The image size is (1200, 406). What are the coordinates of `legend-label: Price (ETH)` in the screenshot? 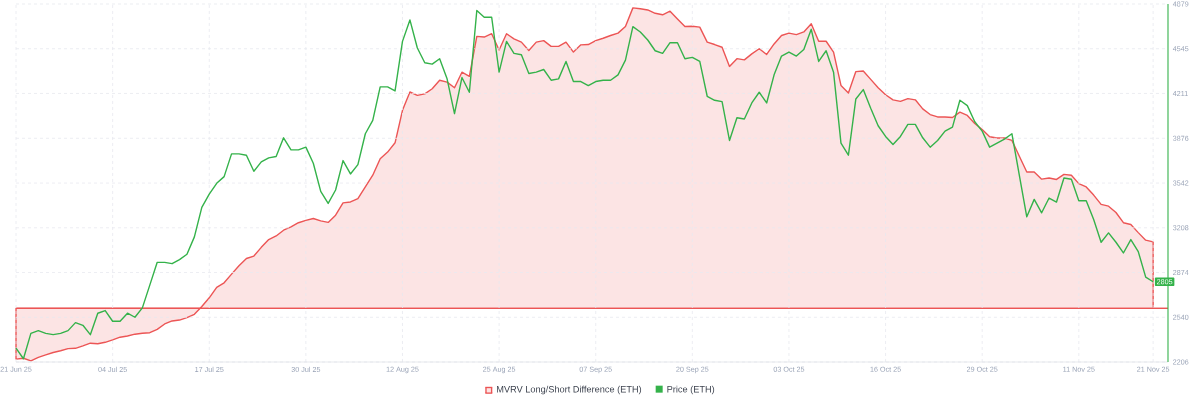 It's located at (691, 390).